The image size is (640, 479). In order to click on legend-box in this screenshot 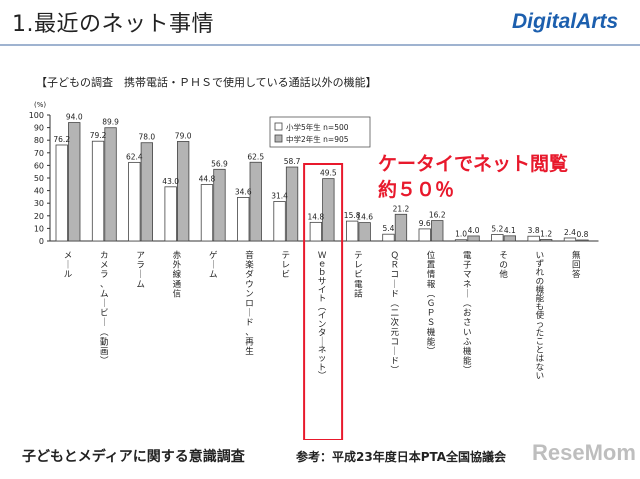, I will do `click(320, 132)`.